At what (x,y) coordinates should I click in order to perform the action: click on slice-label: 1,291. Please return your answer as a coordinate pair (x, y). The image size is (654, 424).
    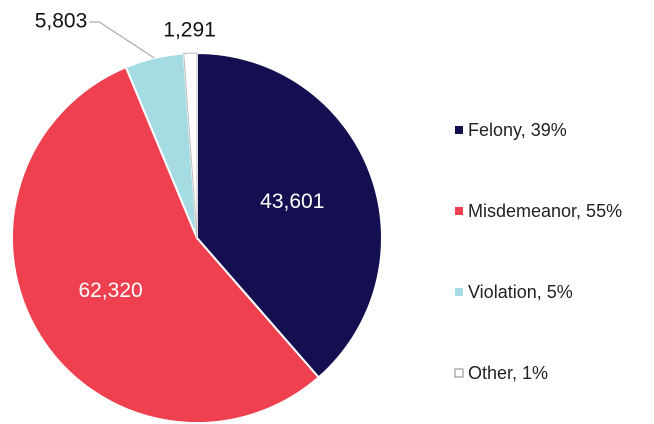
    Looking at the image, I should click on (189, 30).